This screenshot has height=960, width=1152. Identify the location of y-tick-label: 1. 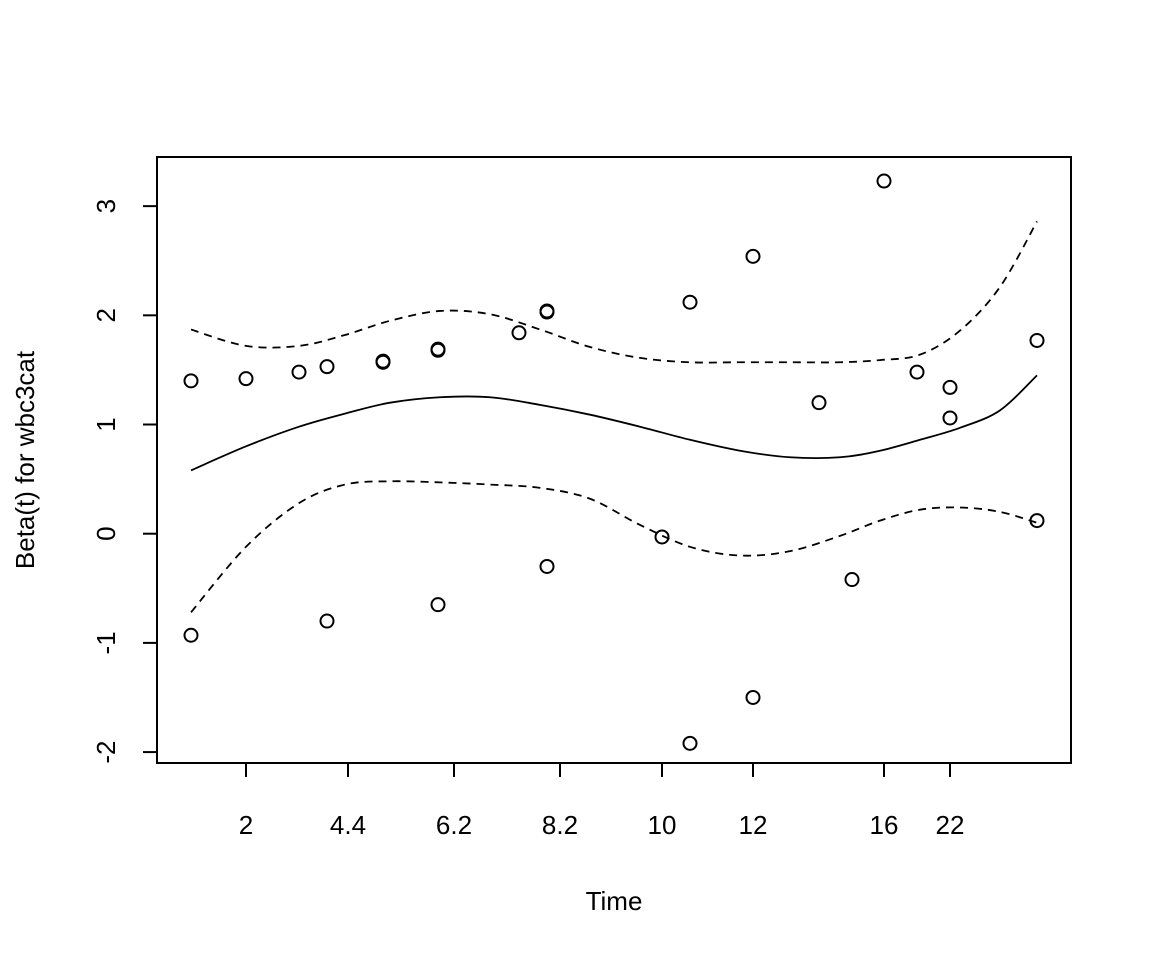
(106, 424).